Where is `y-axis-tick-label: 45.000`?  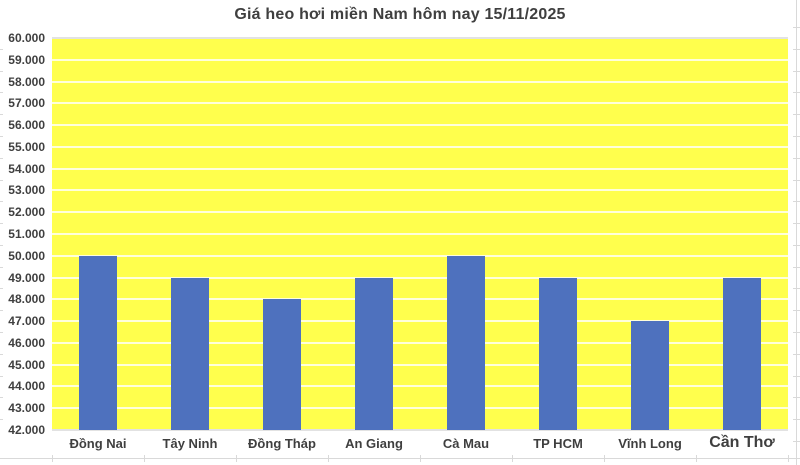 y-axis-tick-label: 45.000 is located at coordinates (26, 364).